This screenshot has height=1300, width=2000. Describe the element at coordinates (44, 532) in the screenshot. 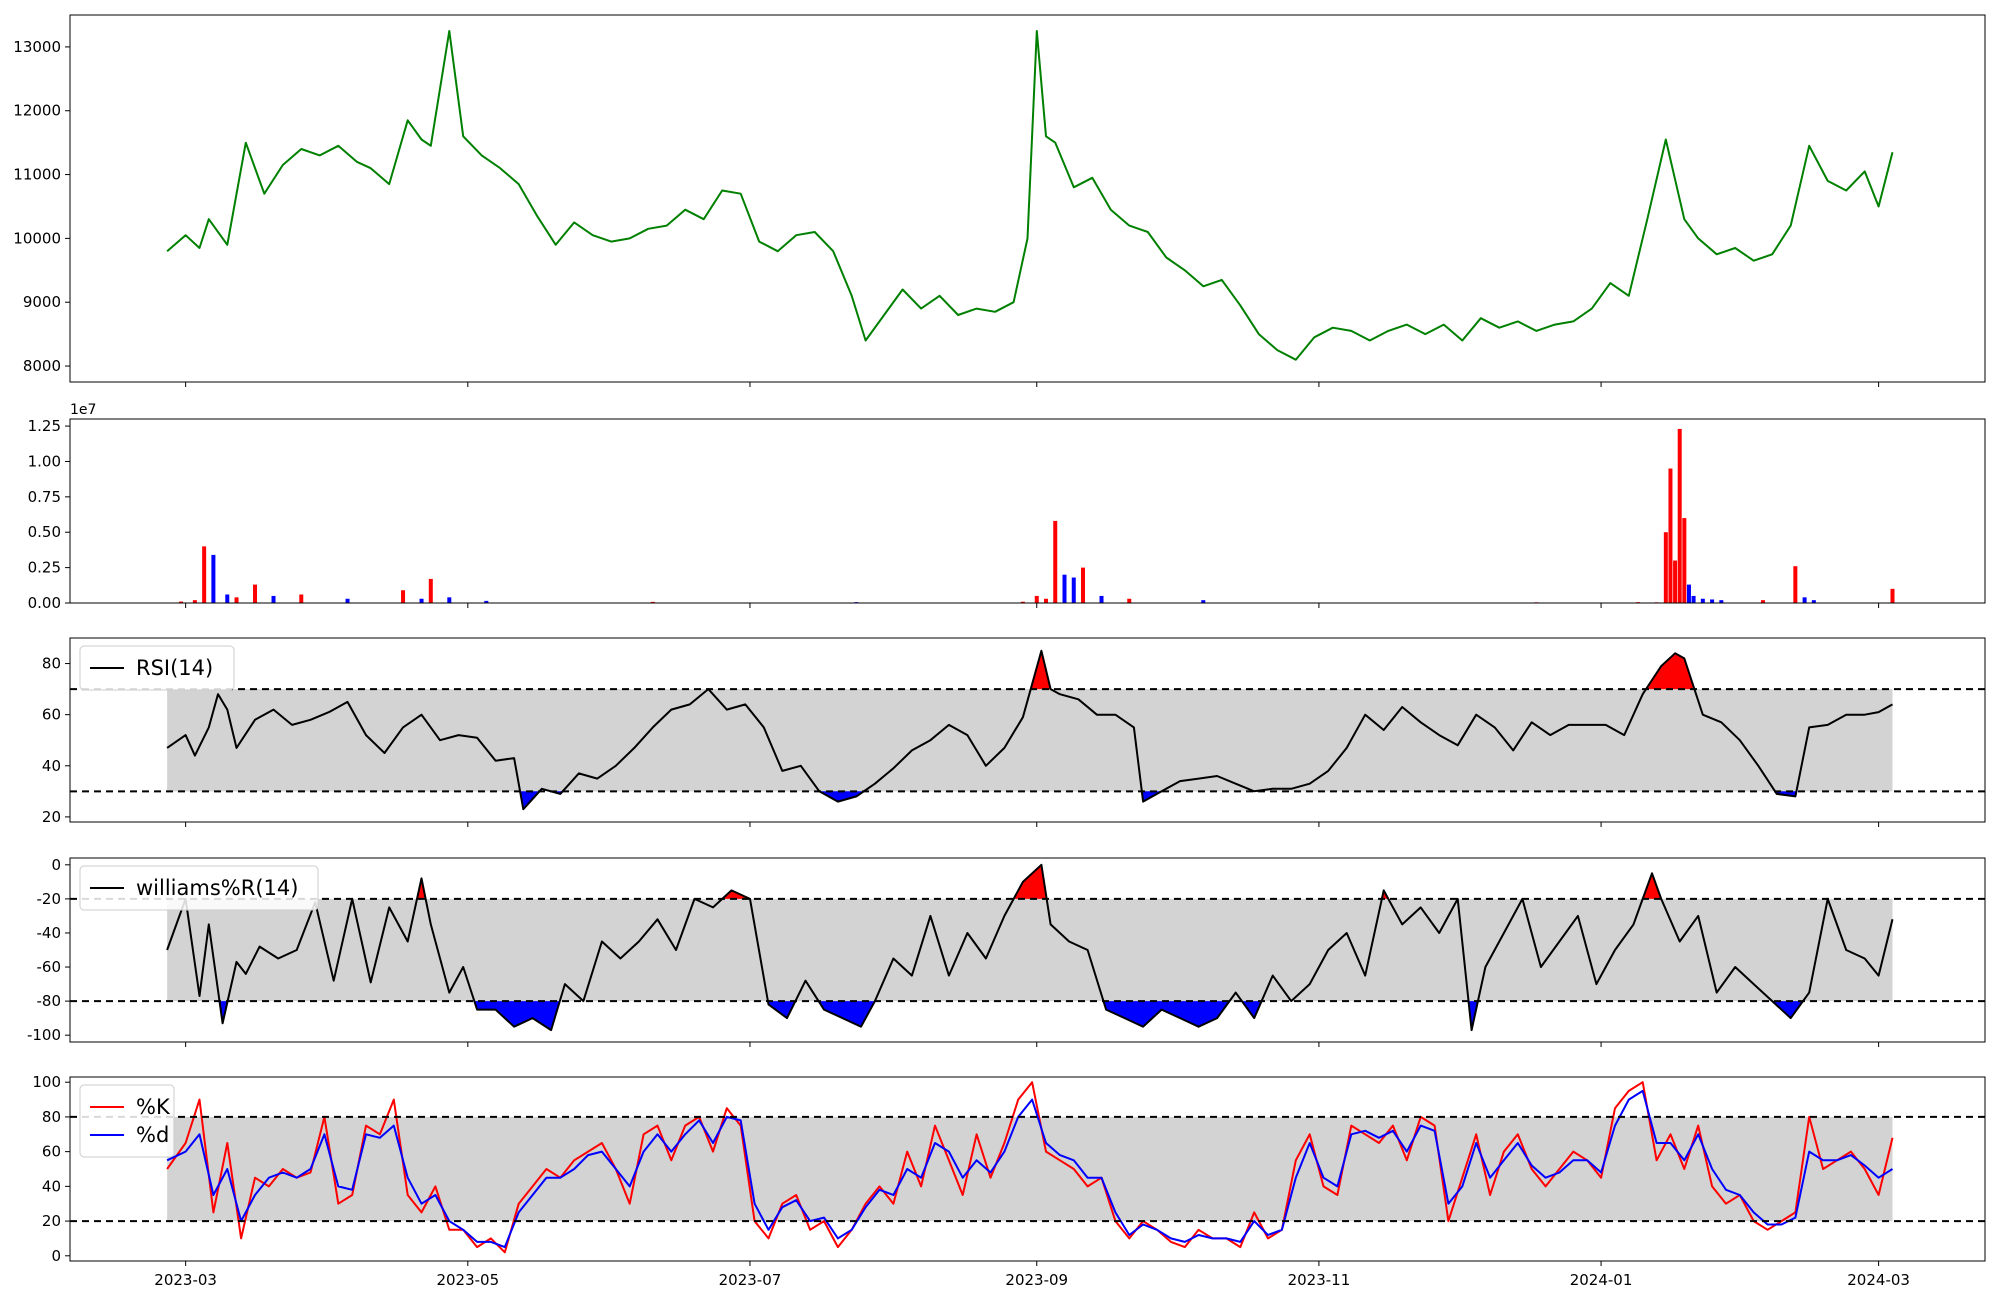

I see `y-tick-label: 0.50` at that location.